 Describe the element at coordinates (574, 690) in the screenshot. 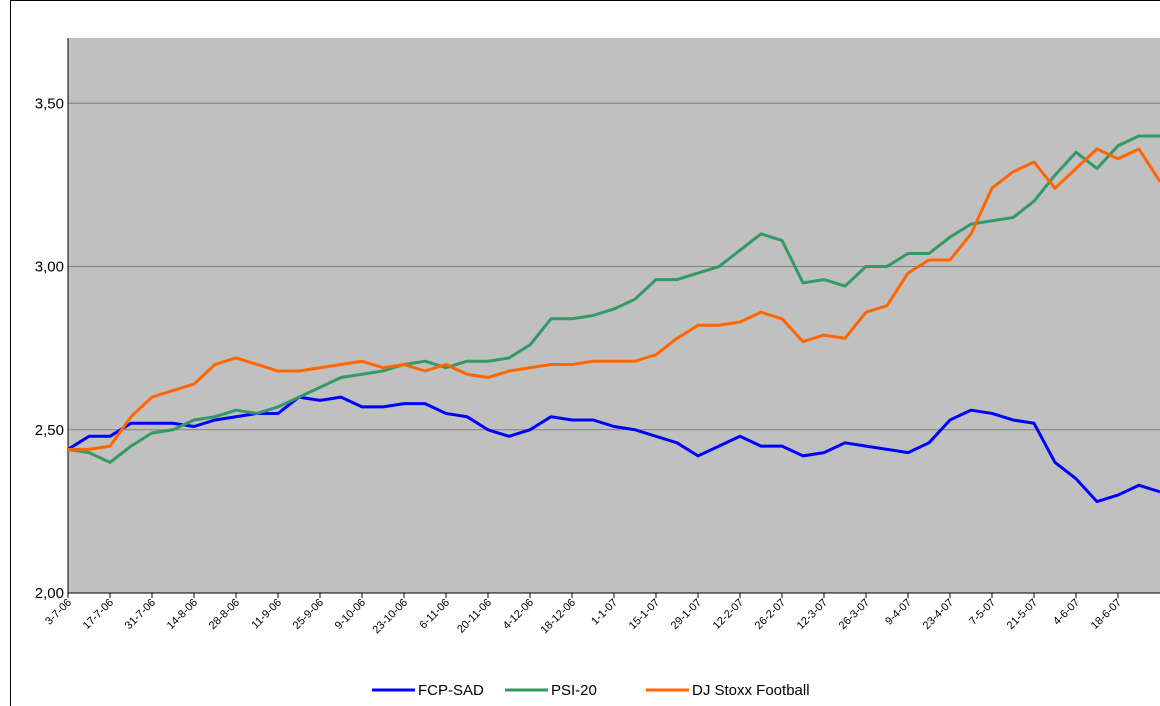

I see `legend-label: PSI-20` at that location.